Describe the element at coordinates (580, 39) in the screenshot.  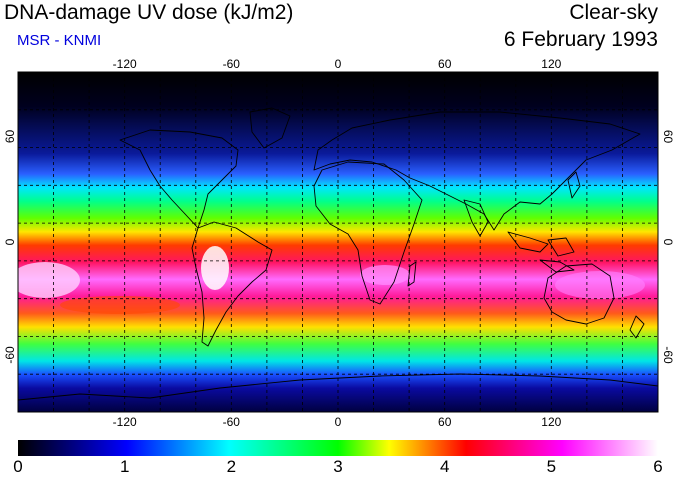
I see `date-label: 6 February 1993` at that location.